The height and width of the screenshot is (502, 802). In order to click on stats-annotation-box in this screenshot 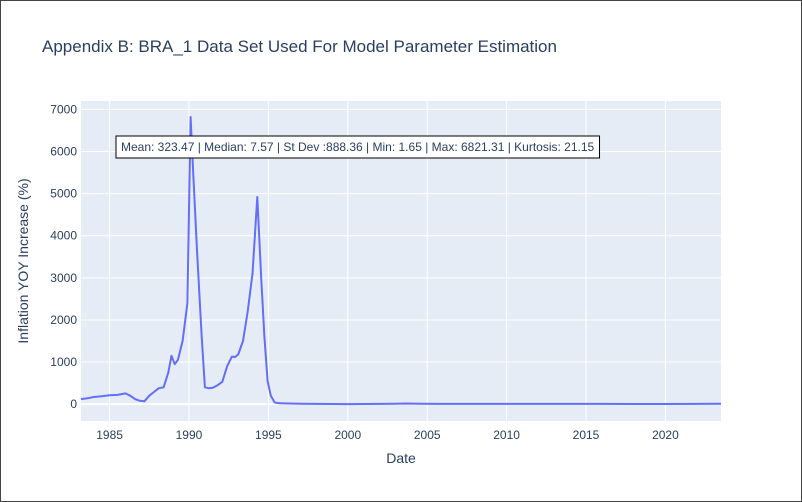, I will do `click(358, 147)`.